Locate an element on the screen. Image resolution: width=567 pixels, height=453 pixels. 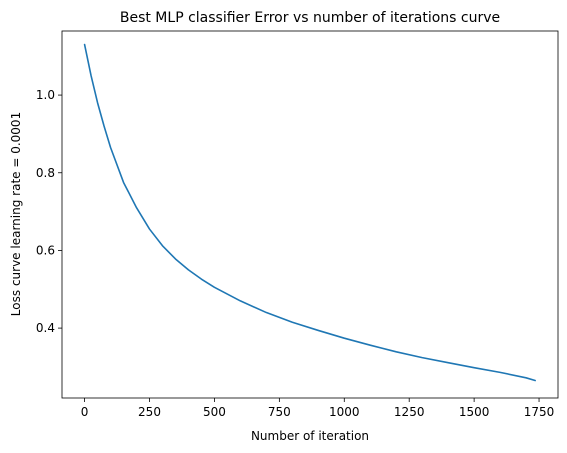
x-axis-label: Number of iteration is located at coordinates (310, 436).